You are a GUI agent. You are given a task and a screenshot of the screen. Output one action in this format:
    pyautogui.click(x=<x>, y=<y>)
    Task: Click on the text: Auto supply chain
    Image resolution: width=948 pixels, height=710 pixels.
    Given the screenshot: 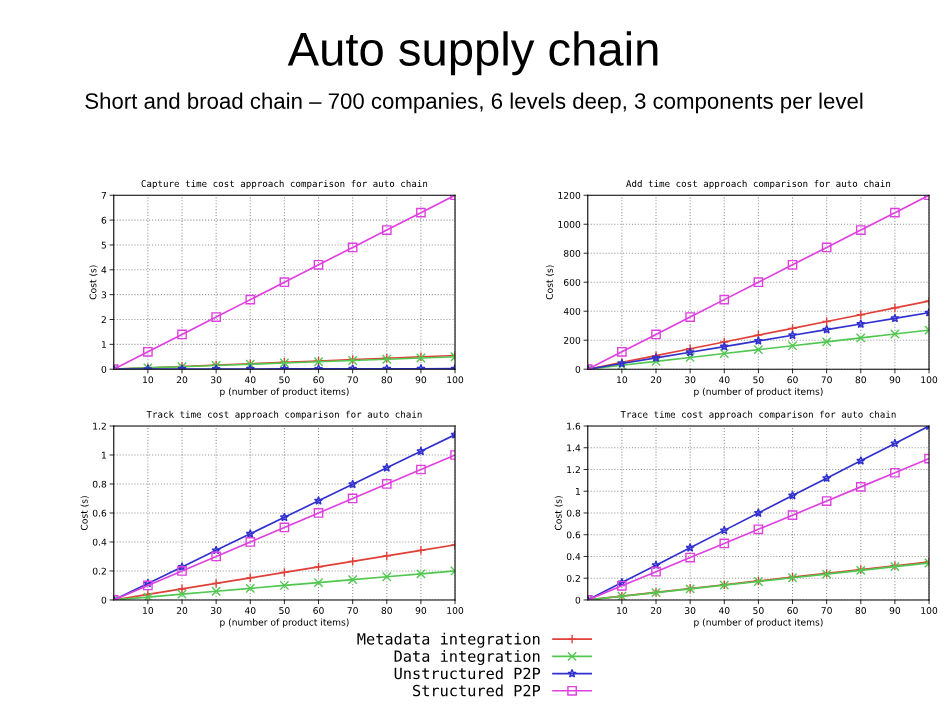 What is the action you would take?
    pyautogui.click(x=472, y=53)
    